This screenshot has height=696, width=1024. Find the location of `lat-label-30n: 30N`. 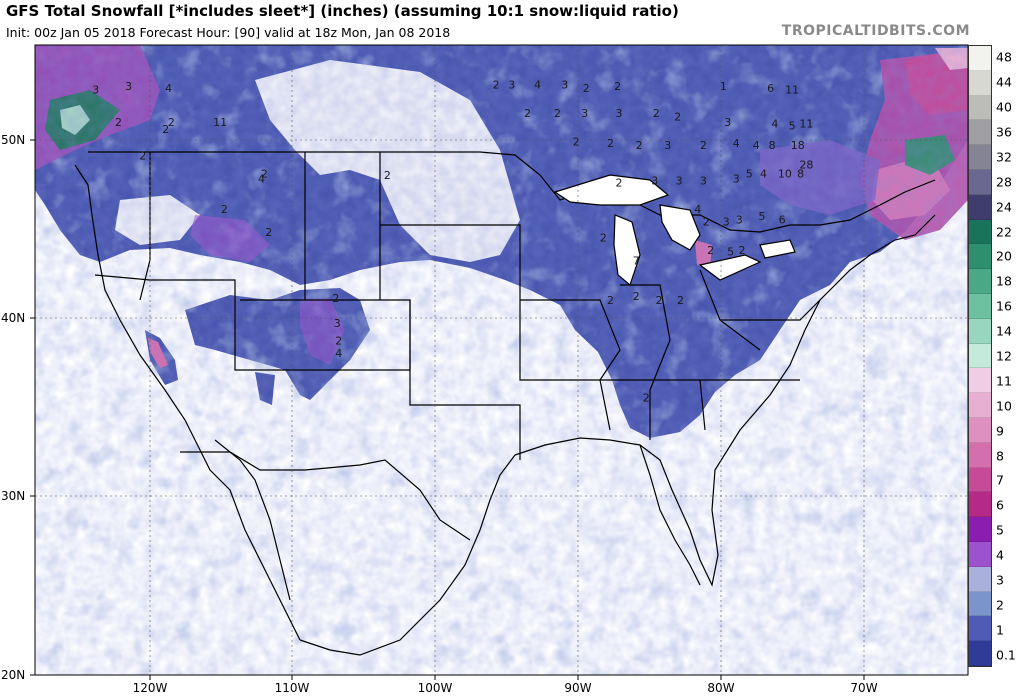

lat-label-30n: 30N is located at coordinates (13, 496).